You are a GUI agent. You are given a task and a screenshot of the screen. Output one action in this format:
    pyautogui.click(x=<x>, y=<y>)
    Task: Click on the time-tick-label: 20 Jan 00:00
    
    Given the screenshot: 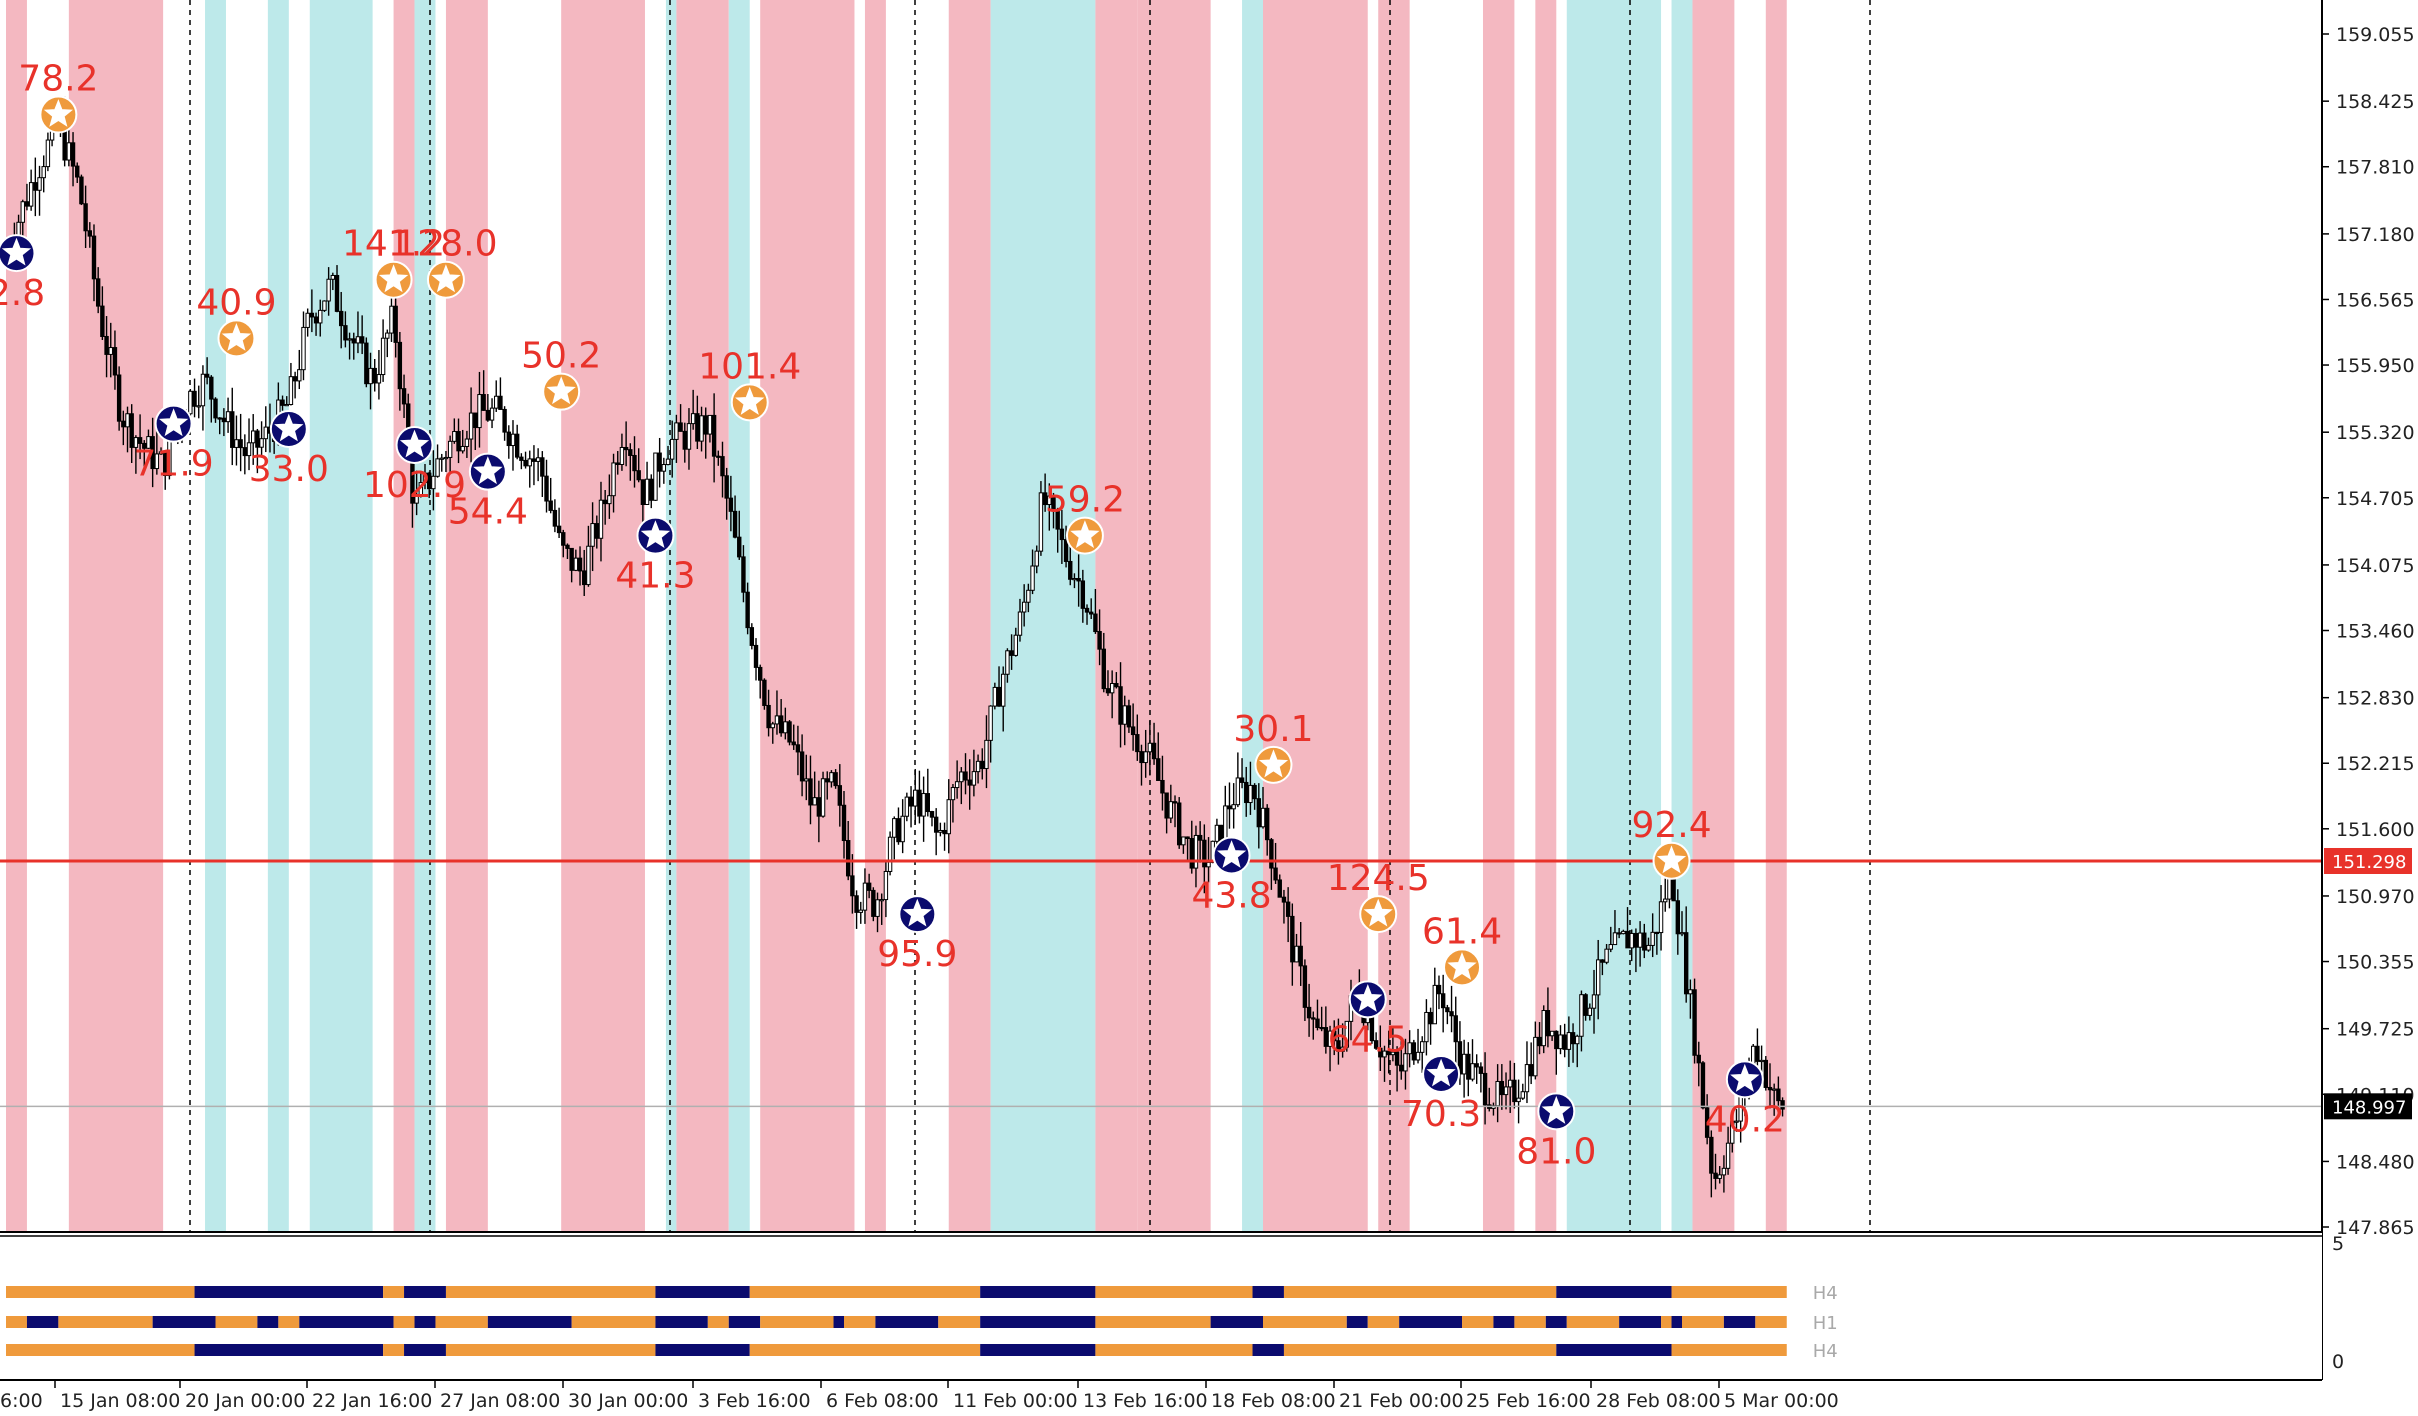 What is the action you would take?
    pyautogui.click(x=245, y=1401)
    